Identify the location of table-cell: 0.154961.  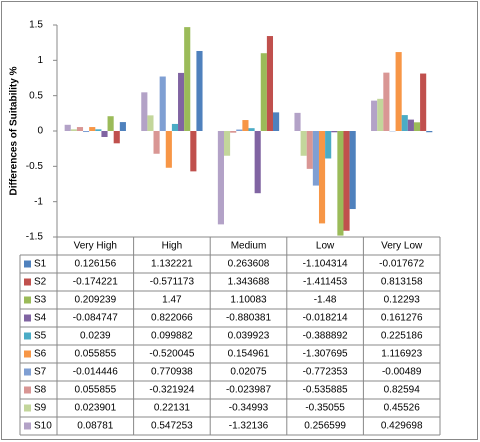
(249, 354).